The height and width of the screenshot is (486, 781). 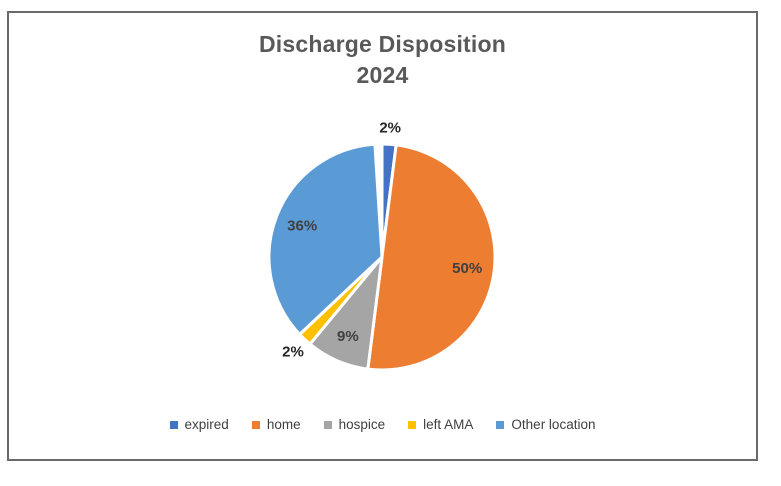 What do you see at coordinates (173, 424) in the screenshot?
I see `legend-swatch-expired` at bounding box center [173, 424].